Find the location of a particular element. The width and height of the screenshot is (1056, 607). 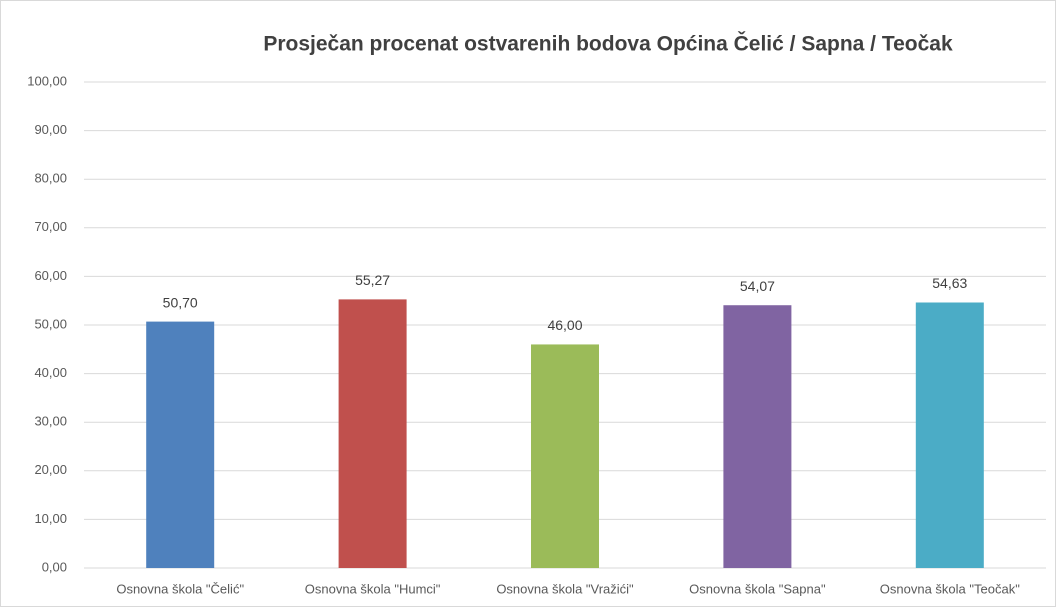

y-tick-label: 30,00 is located at coordinates (50, 421).